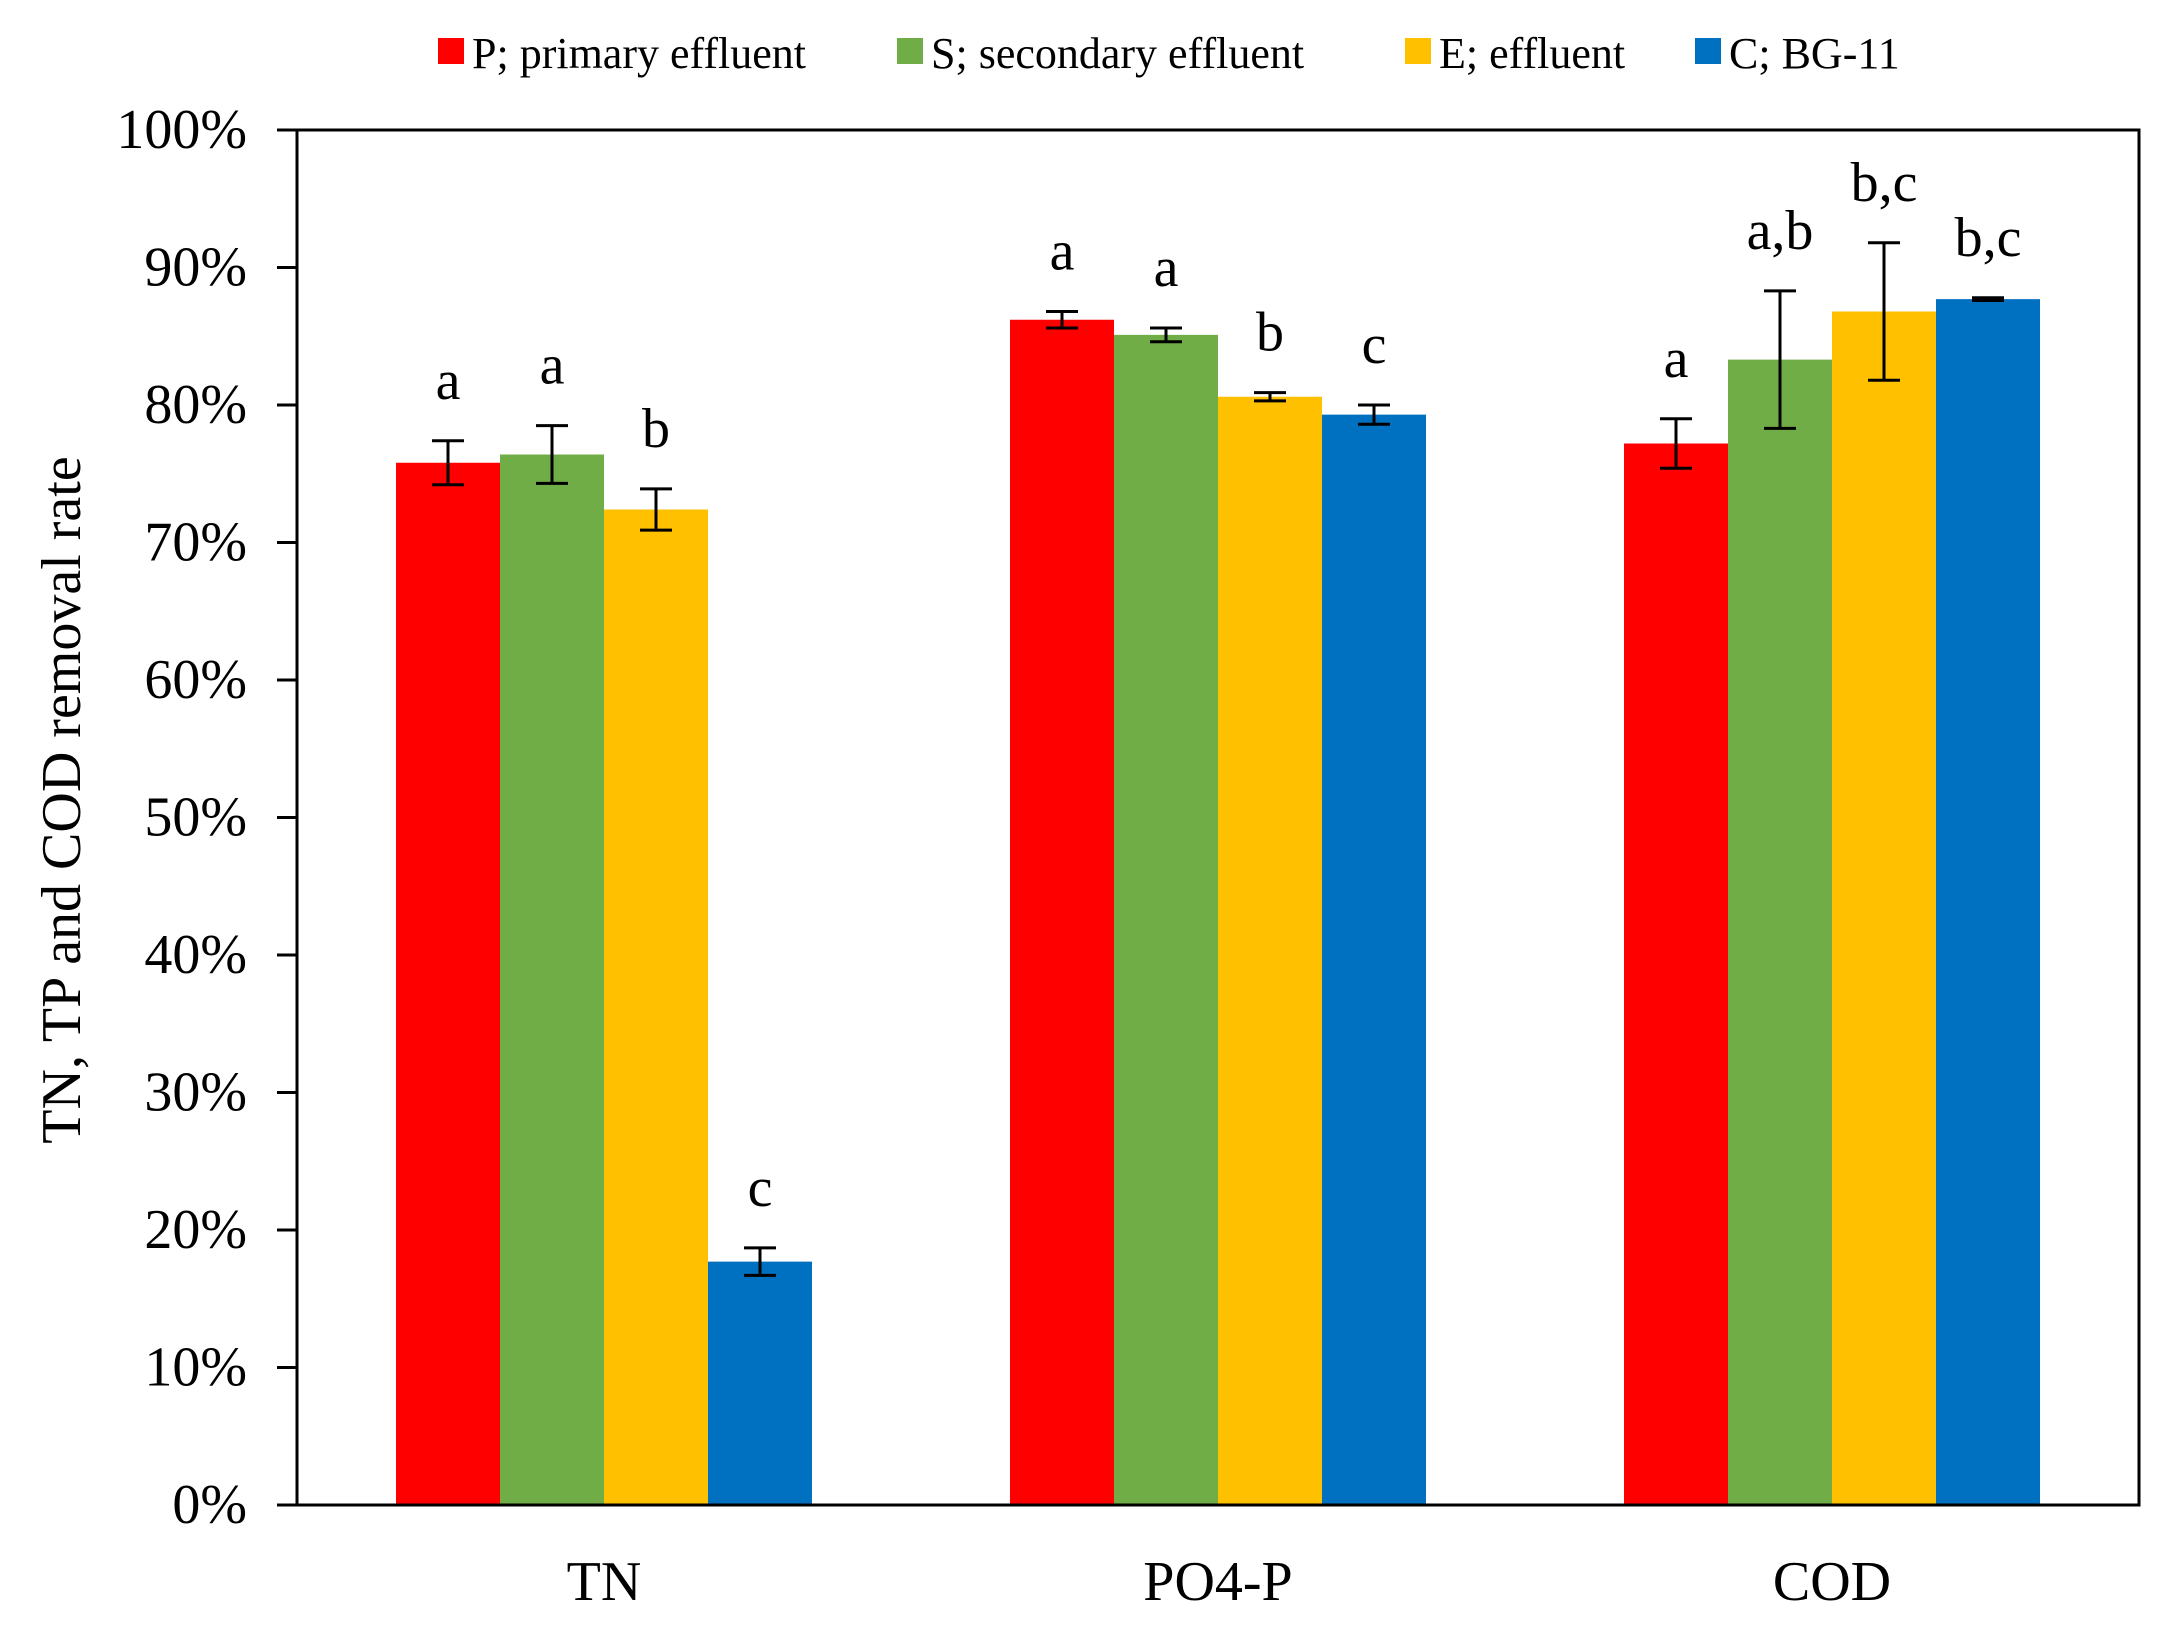 Image resolution: width=2169 pixels, height=1636 pixels. I want to click on legend-item: P; primary effluent, so click(622, 53).